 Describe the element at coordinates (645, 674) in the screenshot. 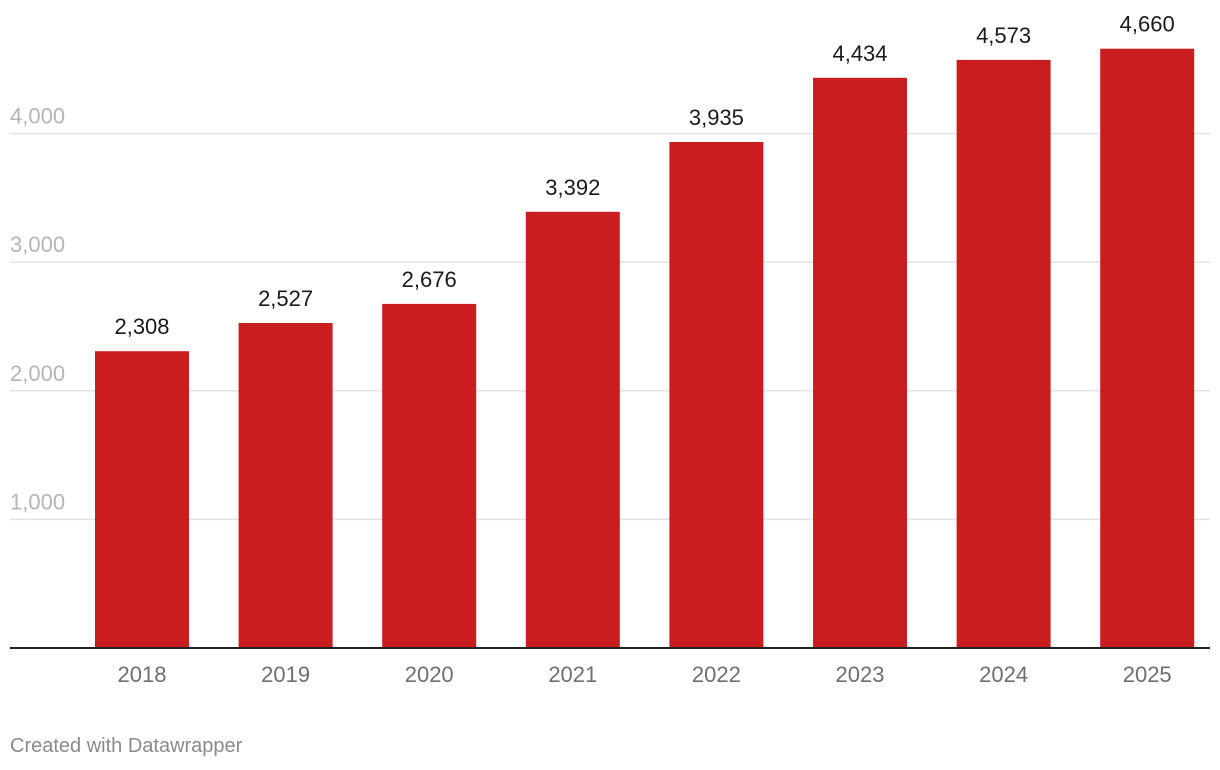

I see `x-axis-tick-labels: 2018 2019 2020 2021 2022 2023 2024 2025` at that location.